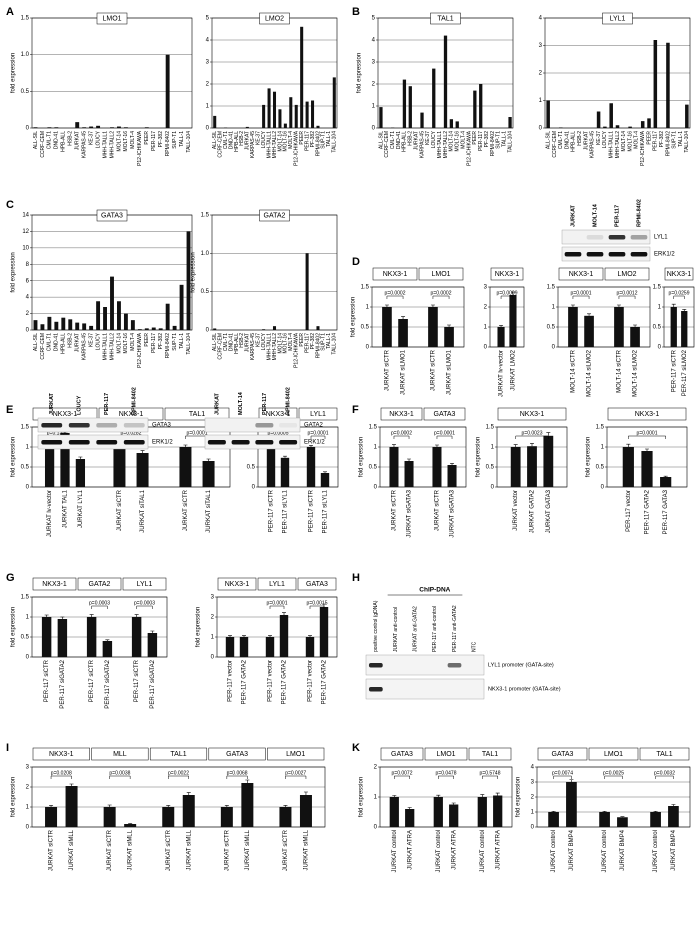 This screenshot has width=698, height=936. What do you see at coordinates (161, 139) in the screenshot?
I see `x-tick-label: PF-382` at bounding box center [161, 139].